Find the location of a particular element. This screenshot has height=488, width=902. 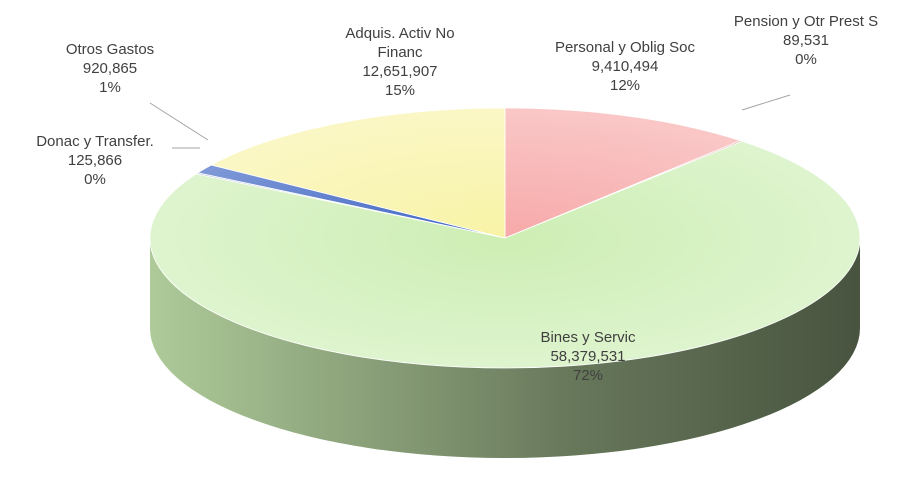

value-label: 9,410,494 is located at coordinates (625, 66).